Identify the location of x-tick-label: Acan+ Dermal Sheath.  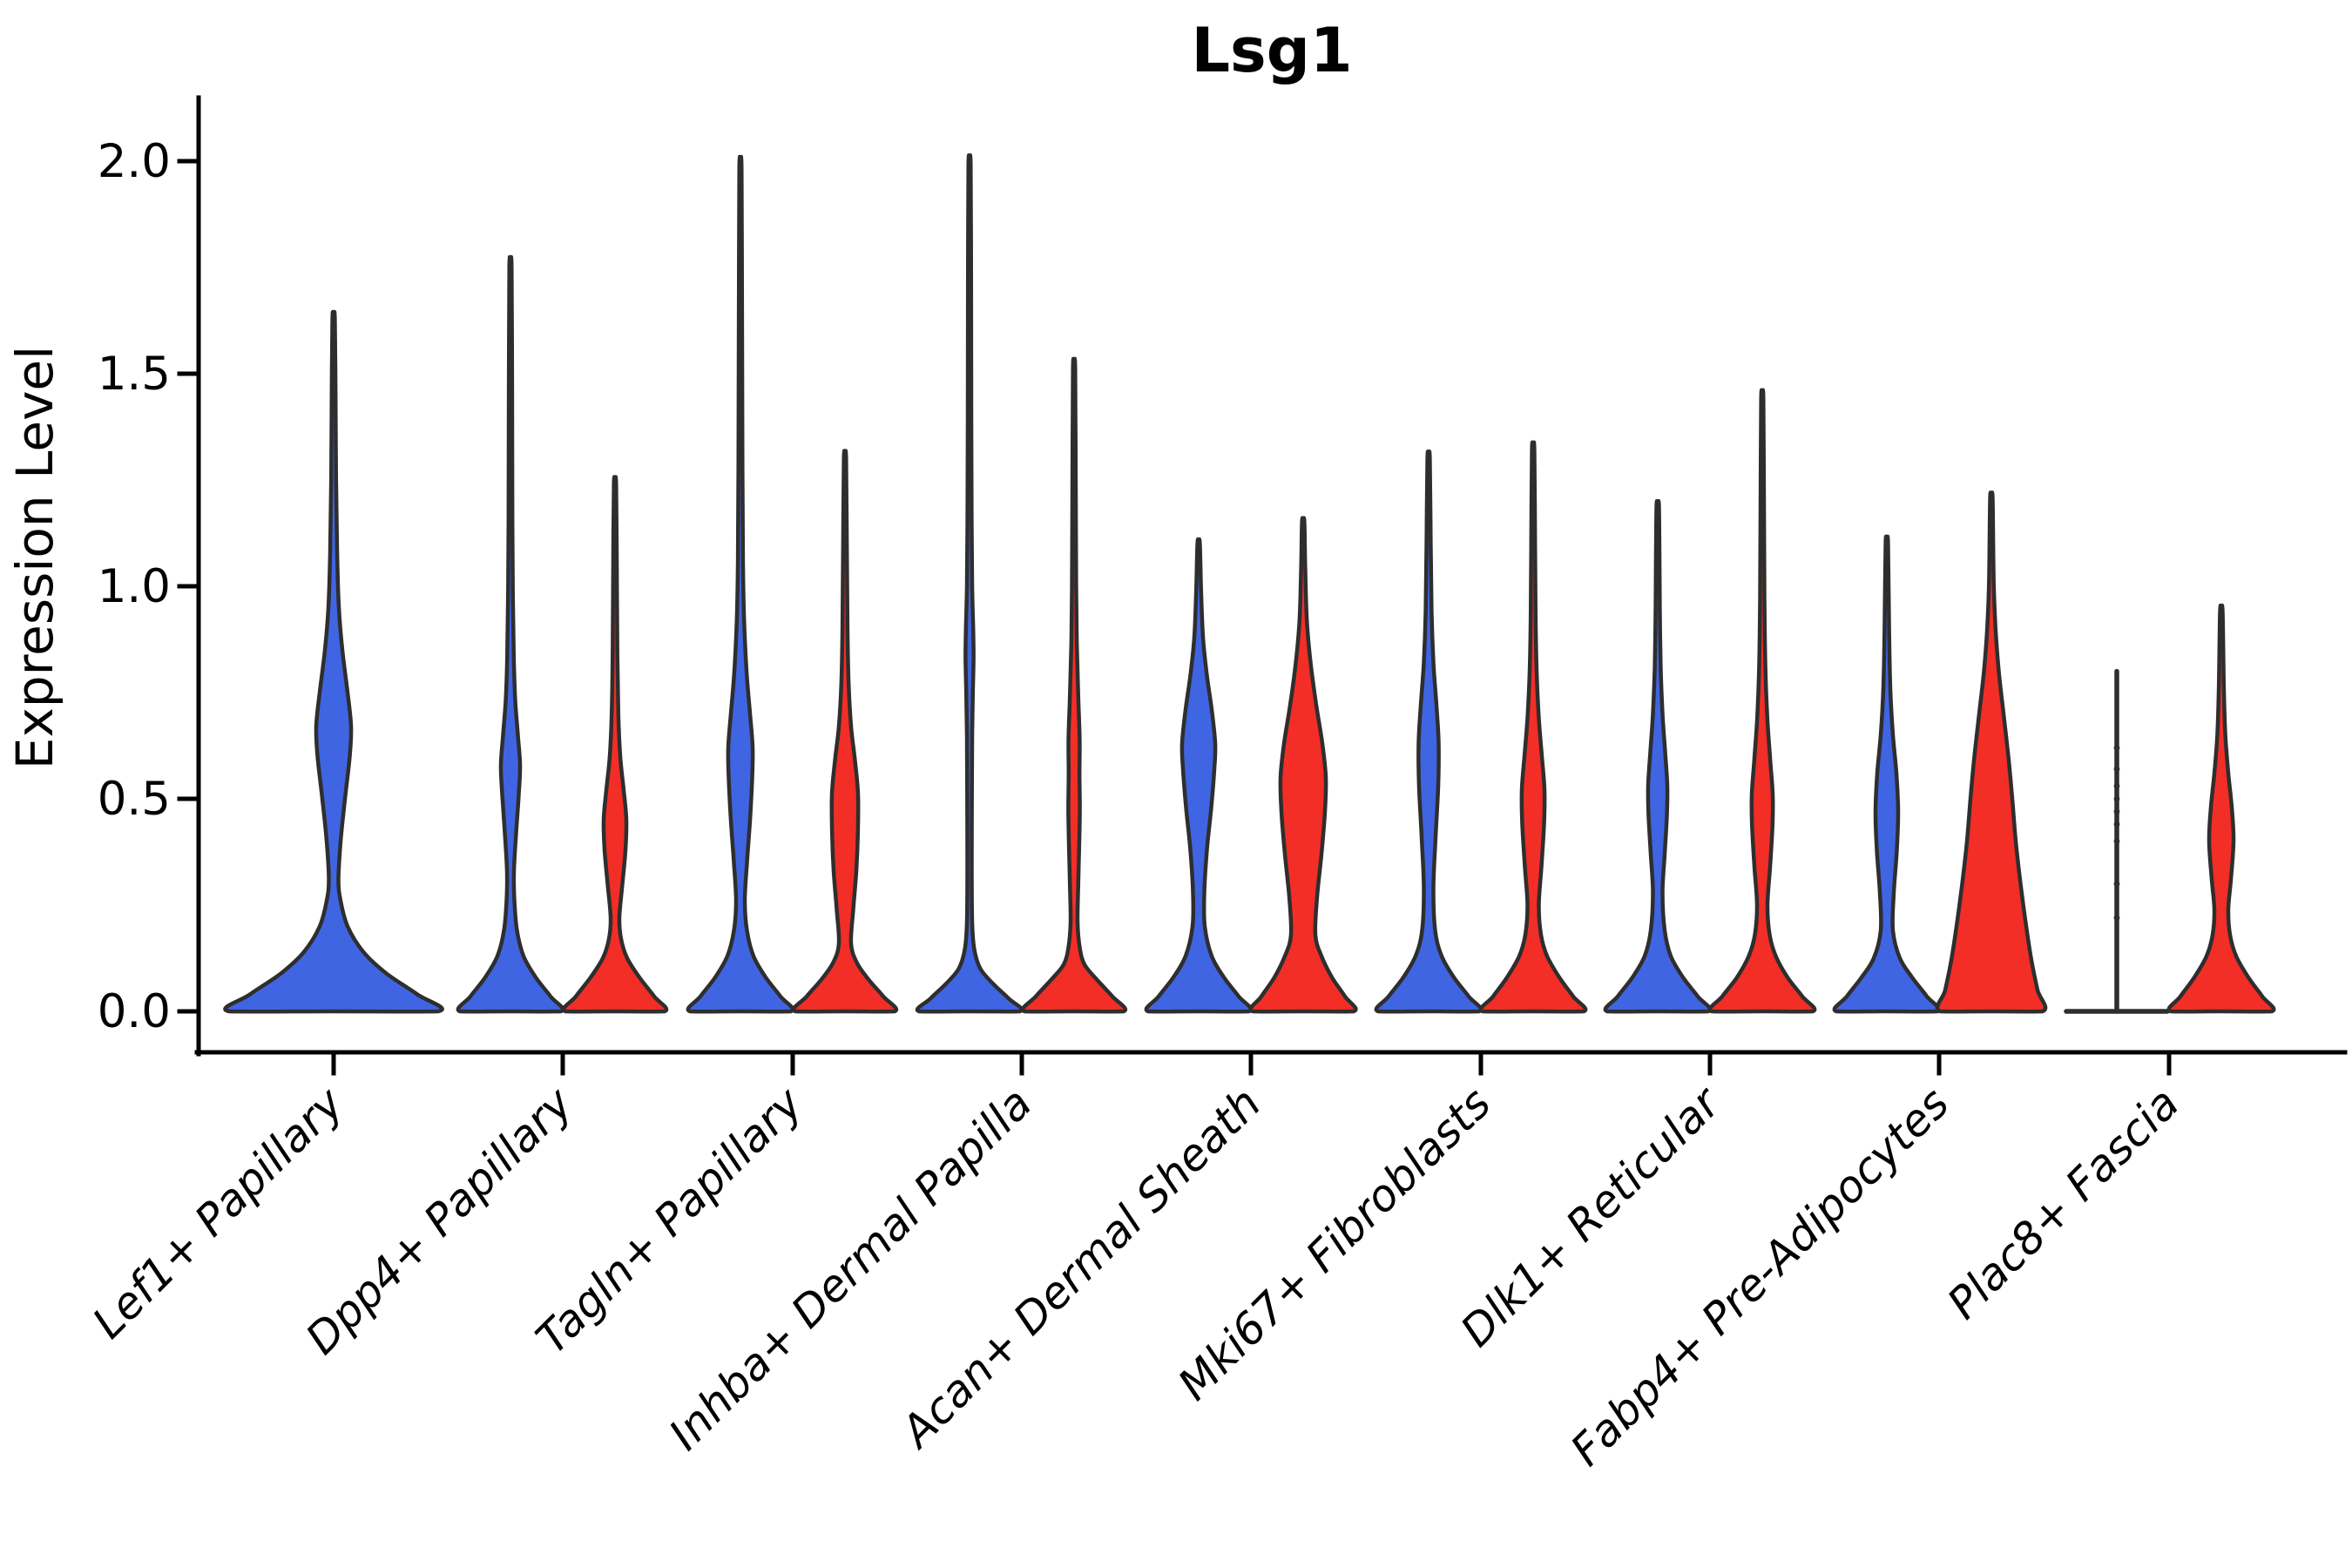
(1080, 1268).